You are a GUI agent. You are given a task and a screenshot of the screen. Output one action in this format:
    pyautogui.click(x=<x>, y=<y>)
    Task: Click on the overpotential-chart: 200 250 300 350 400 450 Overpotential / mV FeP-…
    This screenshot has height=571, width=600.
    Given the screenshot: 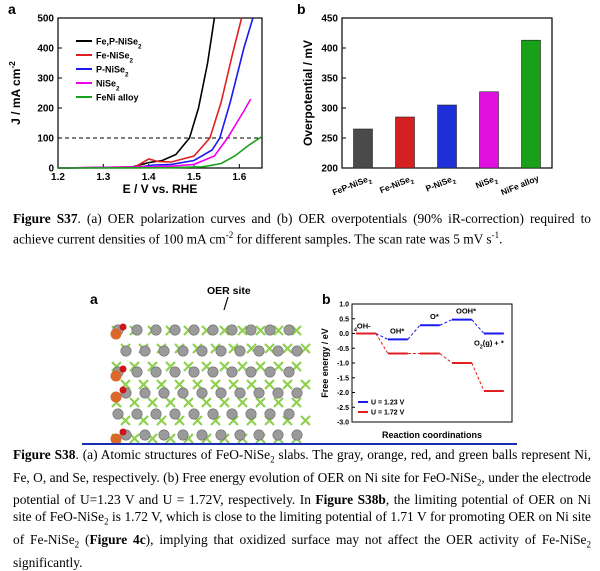 What is the action you would take?
    pyautogui.click(x=427, y=107)
    